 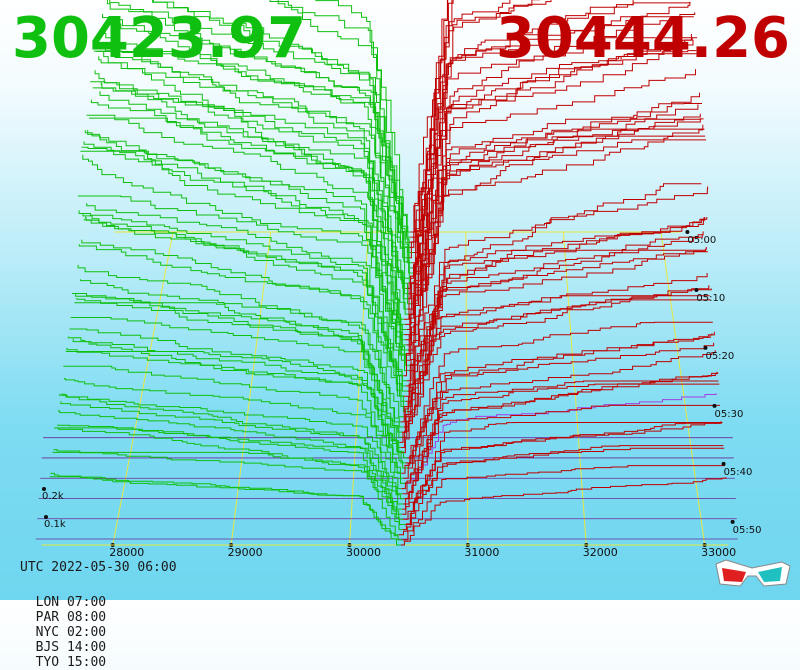 I want to click on time-tick-label: 05:50, so click(x=747, y=530).